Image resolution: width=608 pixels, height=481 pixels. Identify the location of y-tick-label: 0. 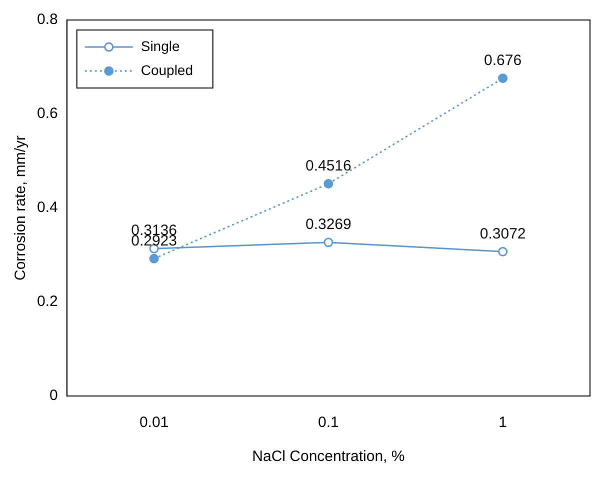
(54, 395).